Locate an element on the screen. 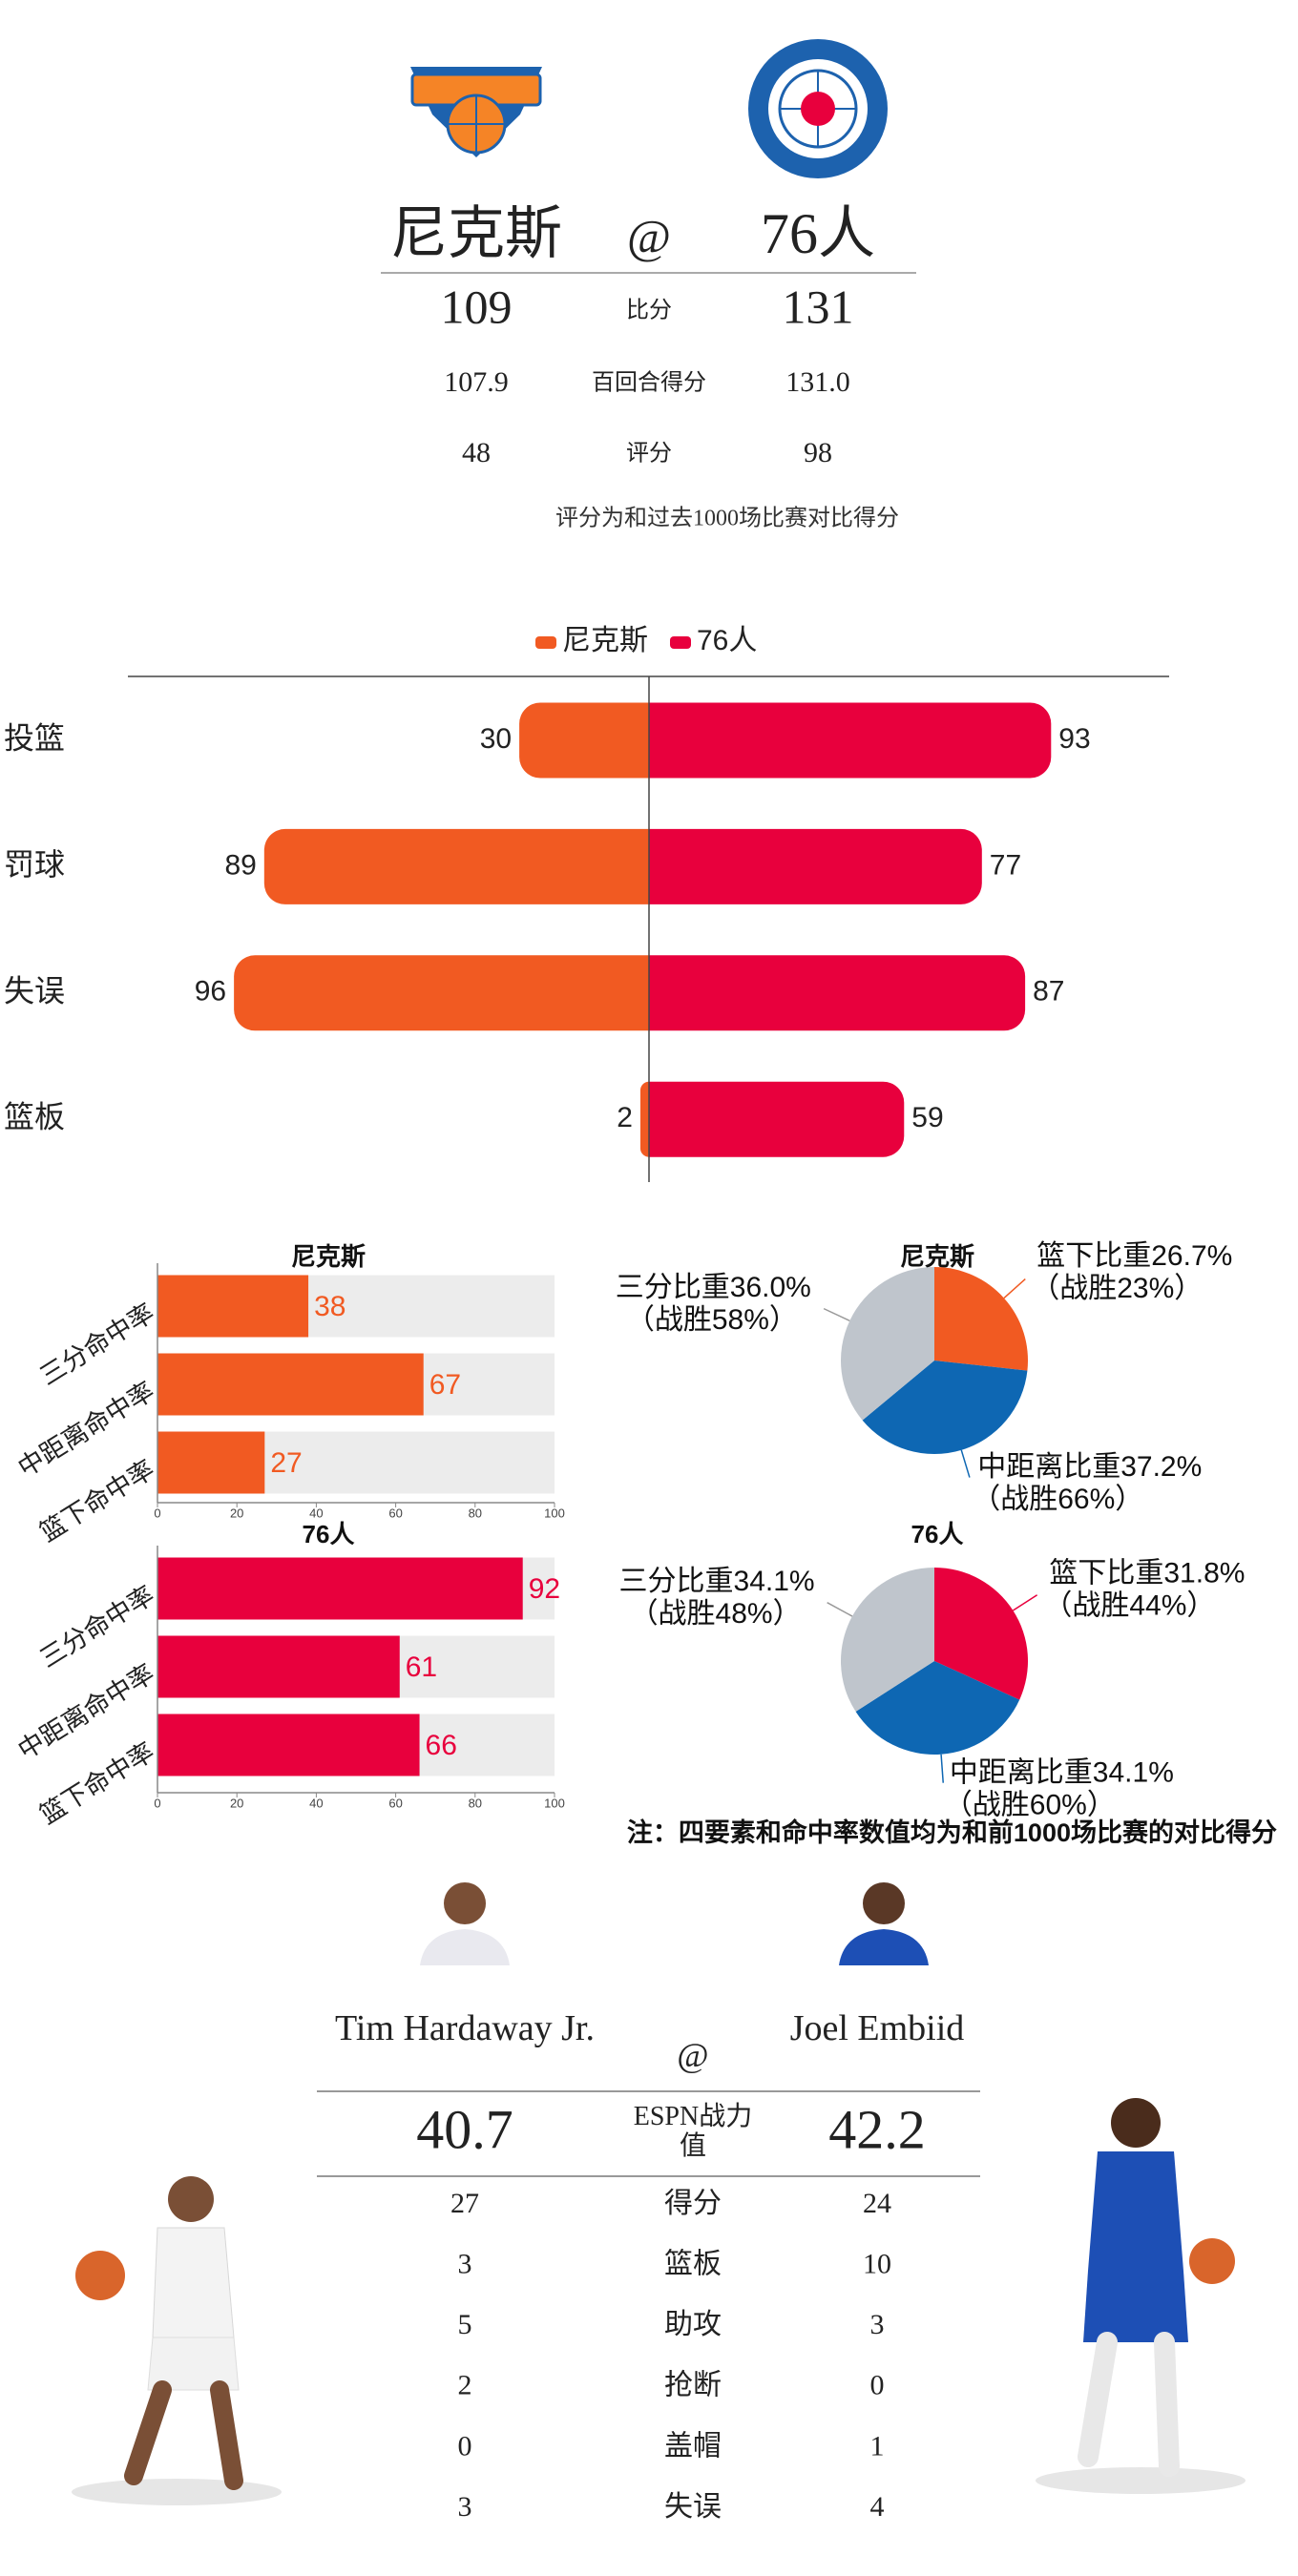 The height and width of the screenshot is (2576, 1298). category-label: 篮板 is located at coordinates (35, 1117).